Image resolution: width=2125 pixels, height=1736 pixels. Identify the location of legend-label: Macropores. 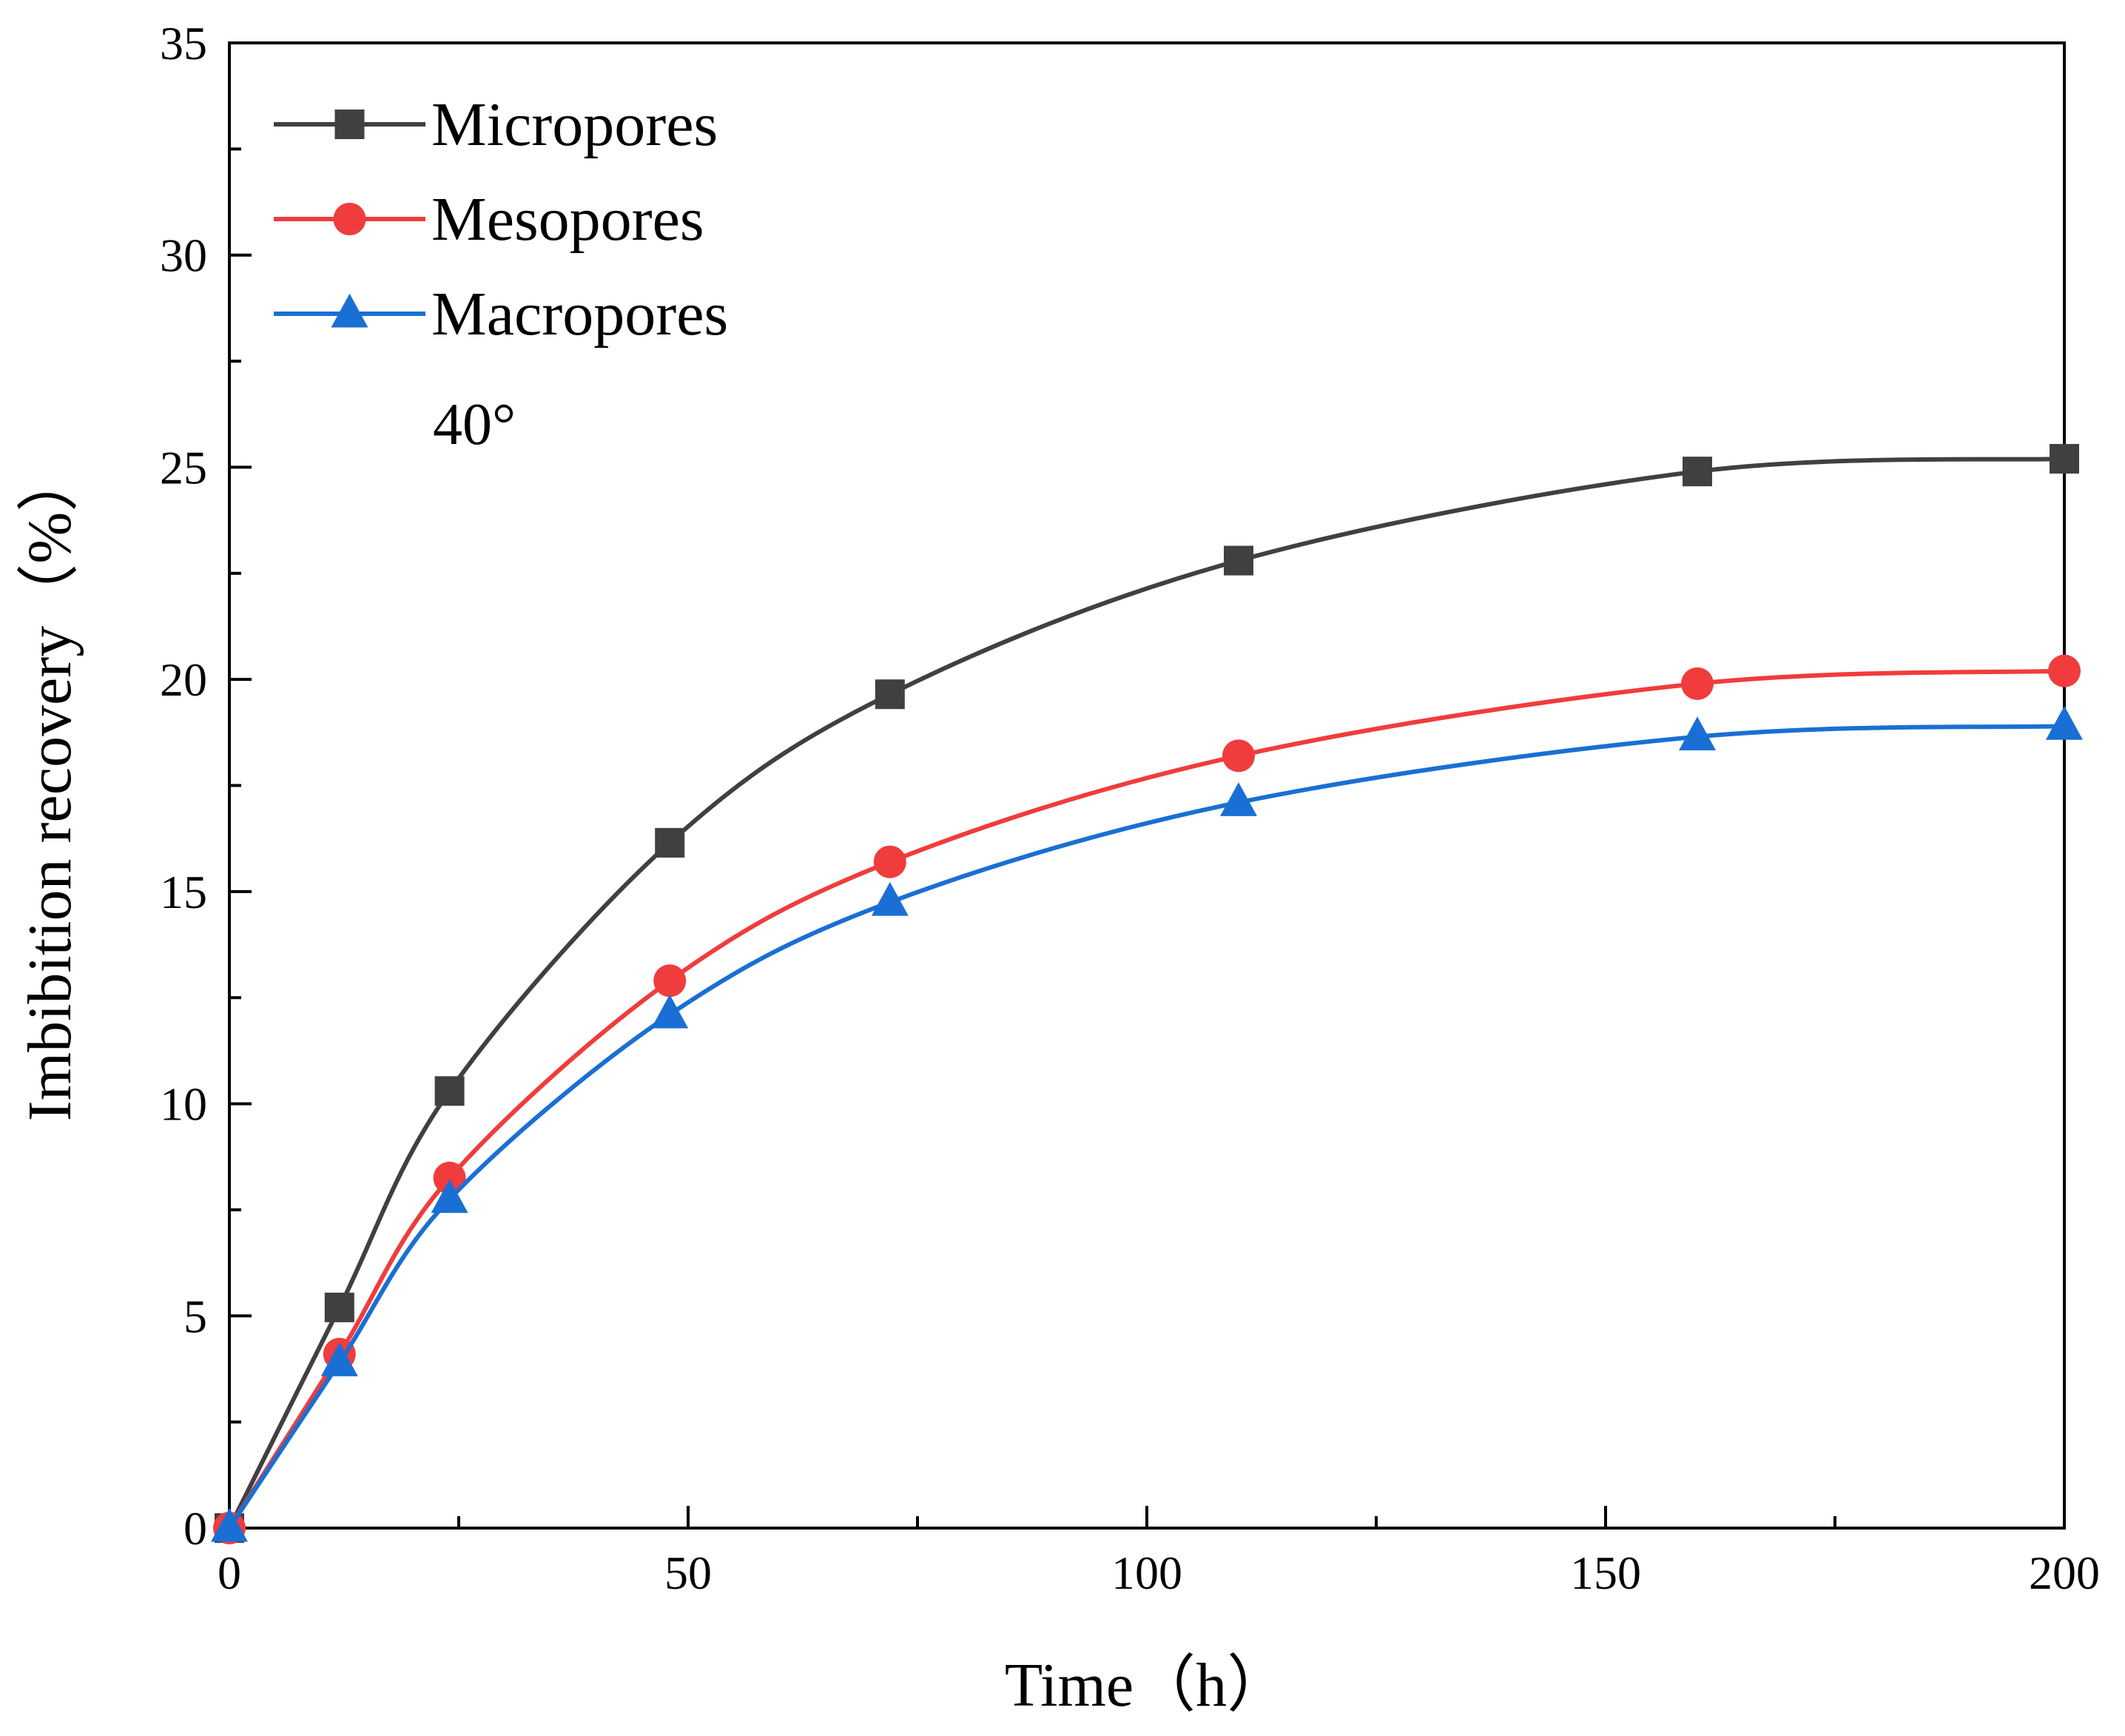
(579, 314).